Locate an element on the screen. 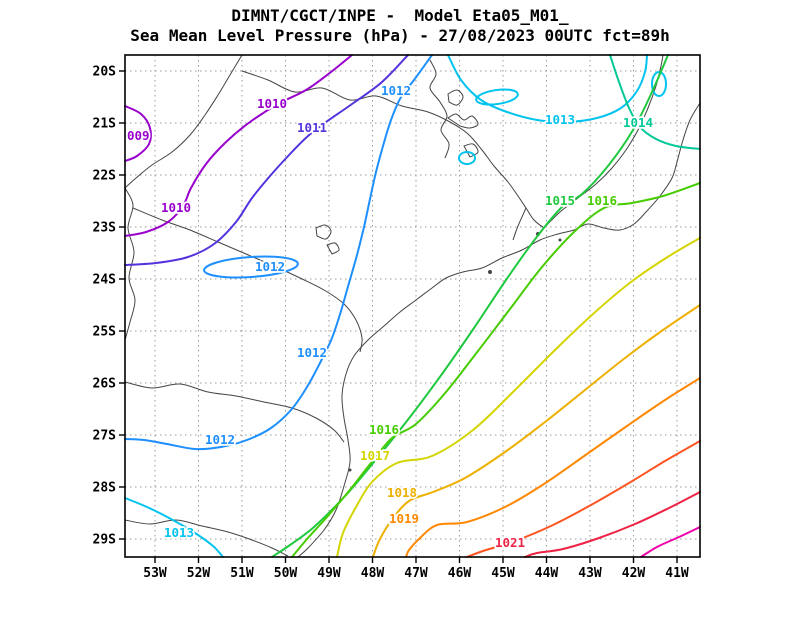 The width and height of the screenshot is (800, 623). lon-tick-label: 52W is located at coordinates (199, 573).